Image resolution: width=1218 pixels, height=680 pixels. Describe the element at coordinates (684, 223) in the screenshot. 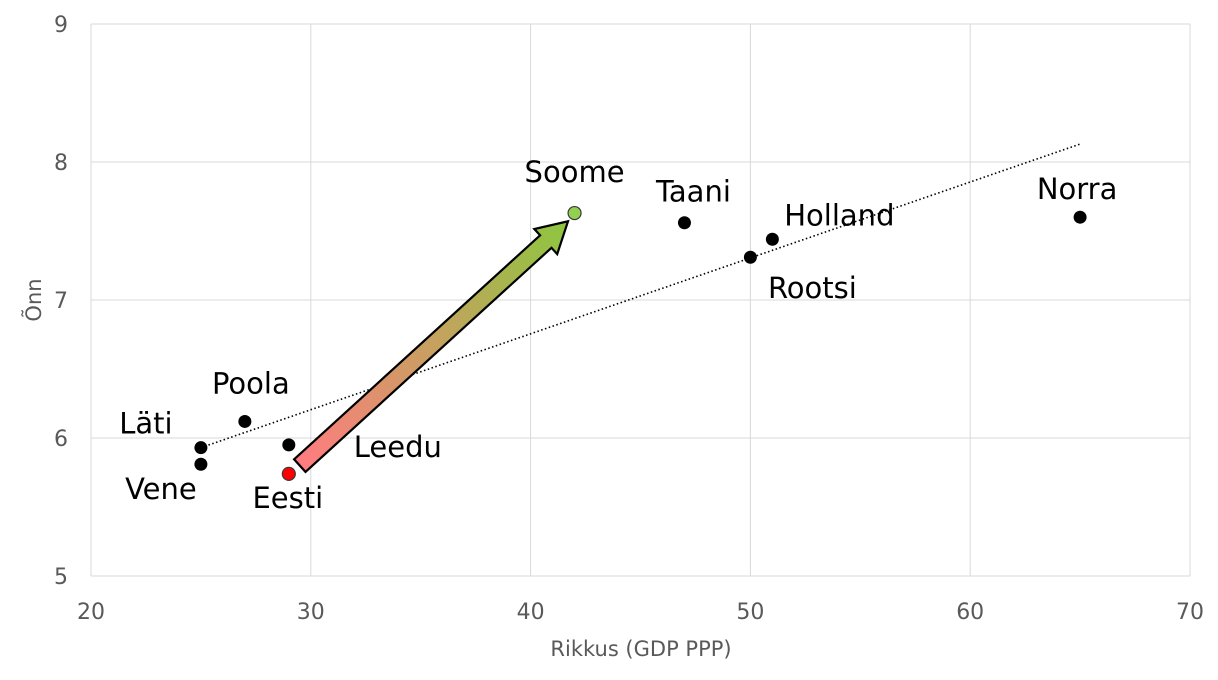

I see `data-point-taani` at that location.